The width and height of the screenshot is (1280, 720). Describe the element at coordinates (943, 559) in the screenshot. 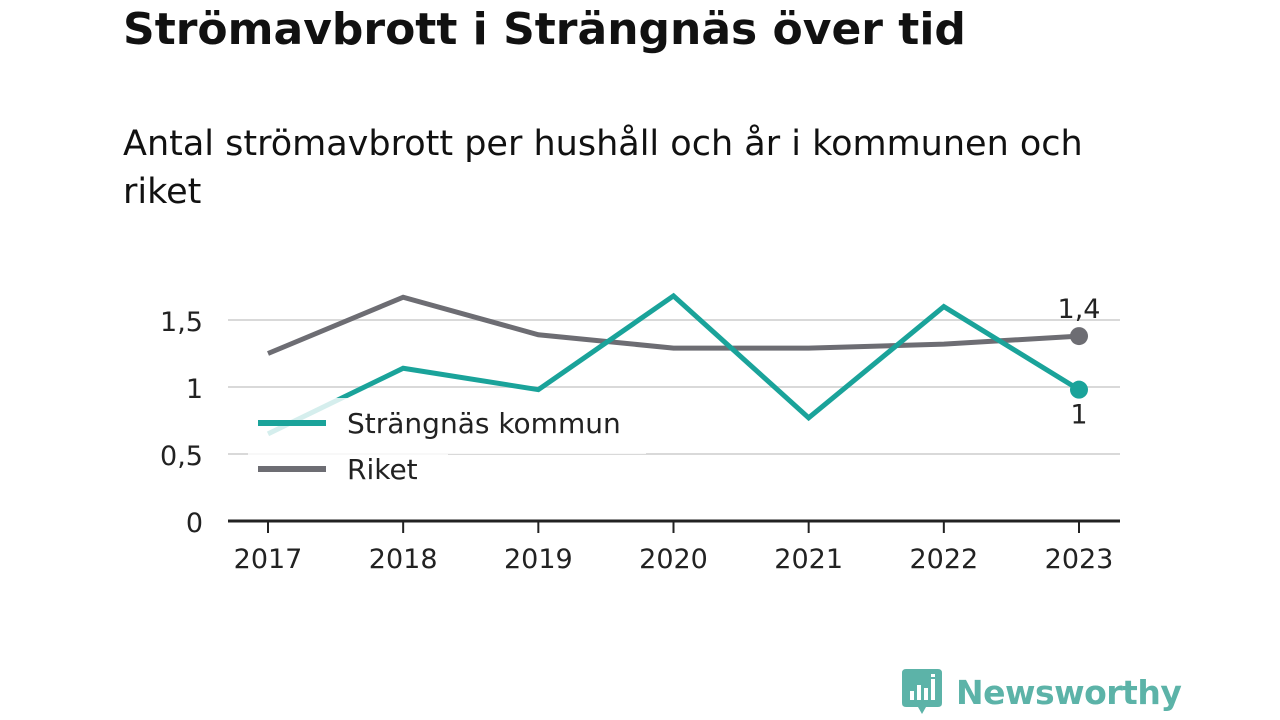

I see `x-tick-label: 2022` at that location.